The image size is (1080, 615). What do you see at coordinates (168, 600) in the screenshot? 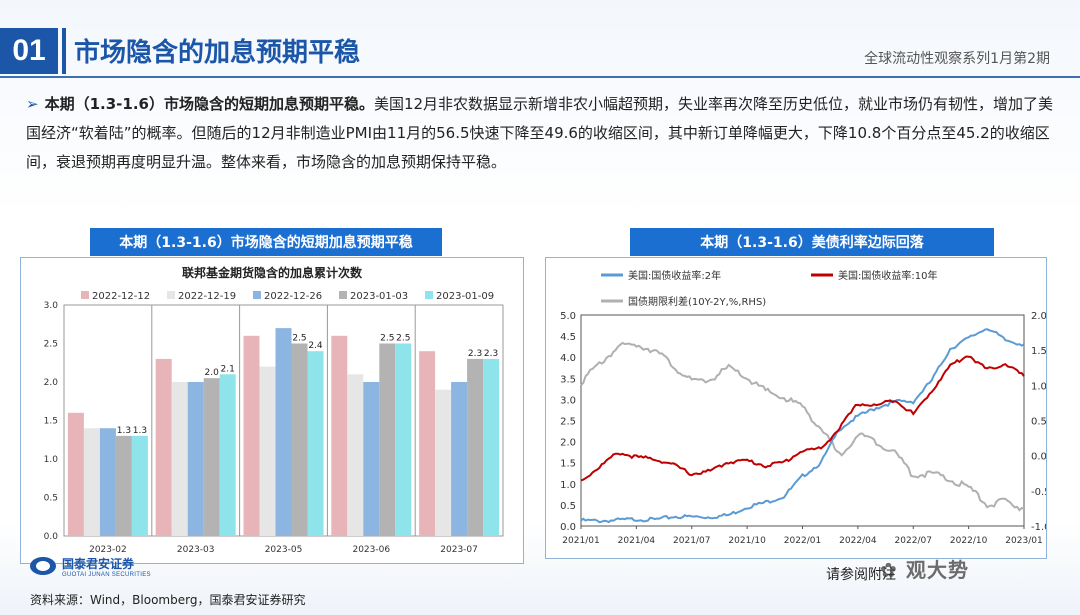
I see `source-note: 资料来源：Wind，Bloomberg，国泰君安证券研究` at bounding box center [168, 600].